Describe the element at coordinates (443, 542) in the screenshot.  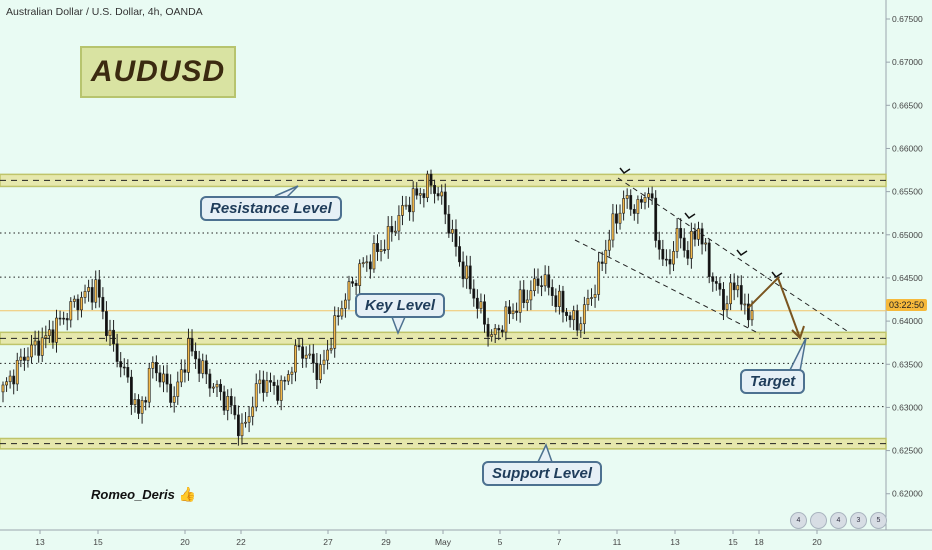
I see `x-tick-label: May` at that location.